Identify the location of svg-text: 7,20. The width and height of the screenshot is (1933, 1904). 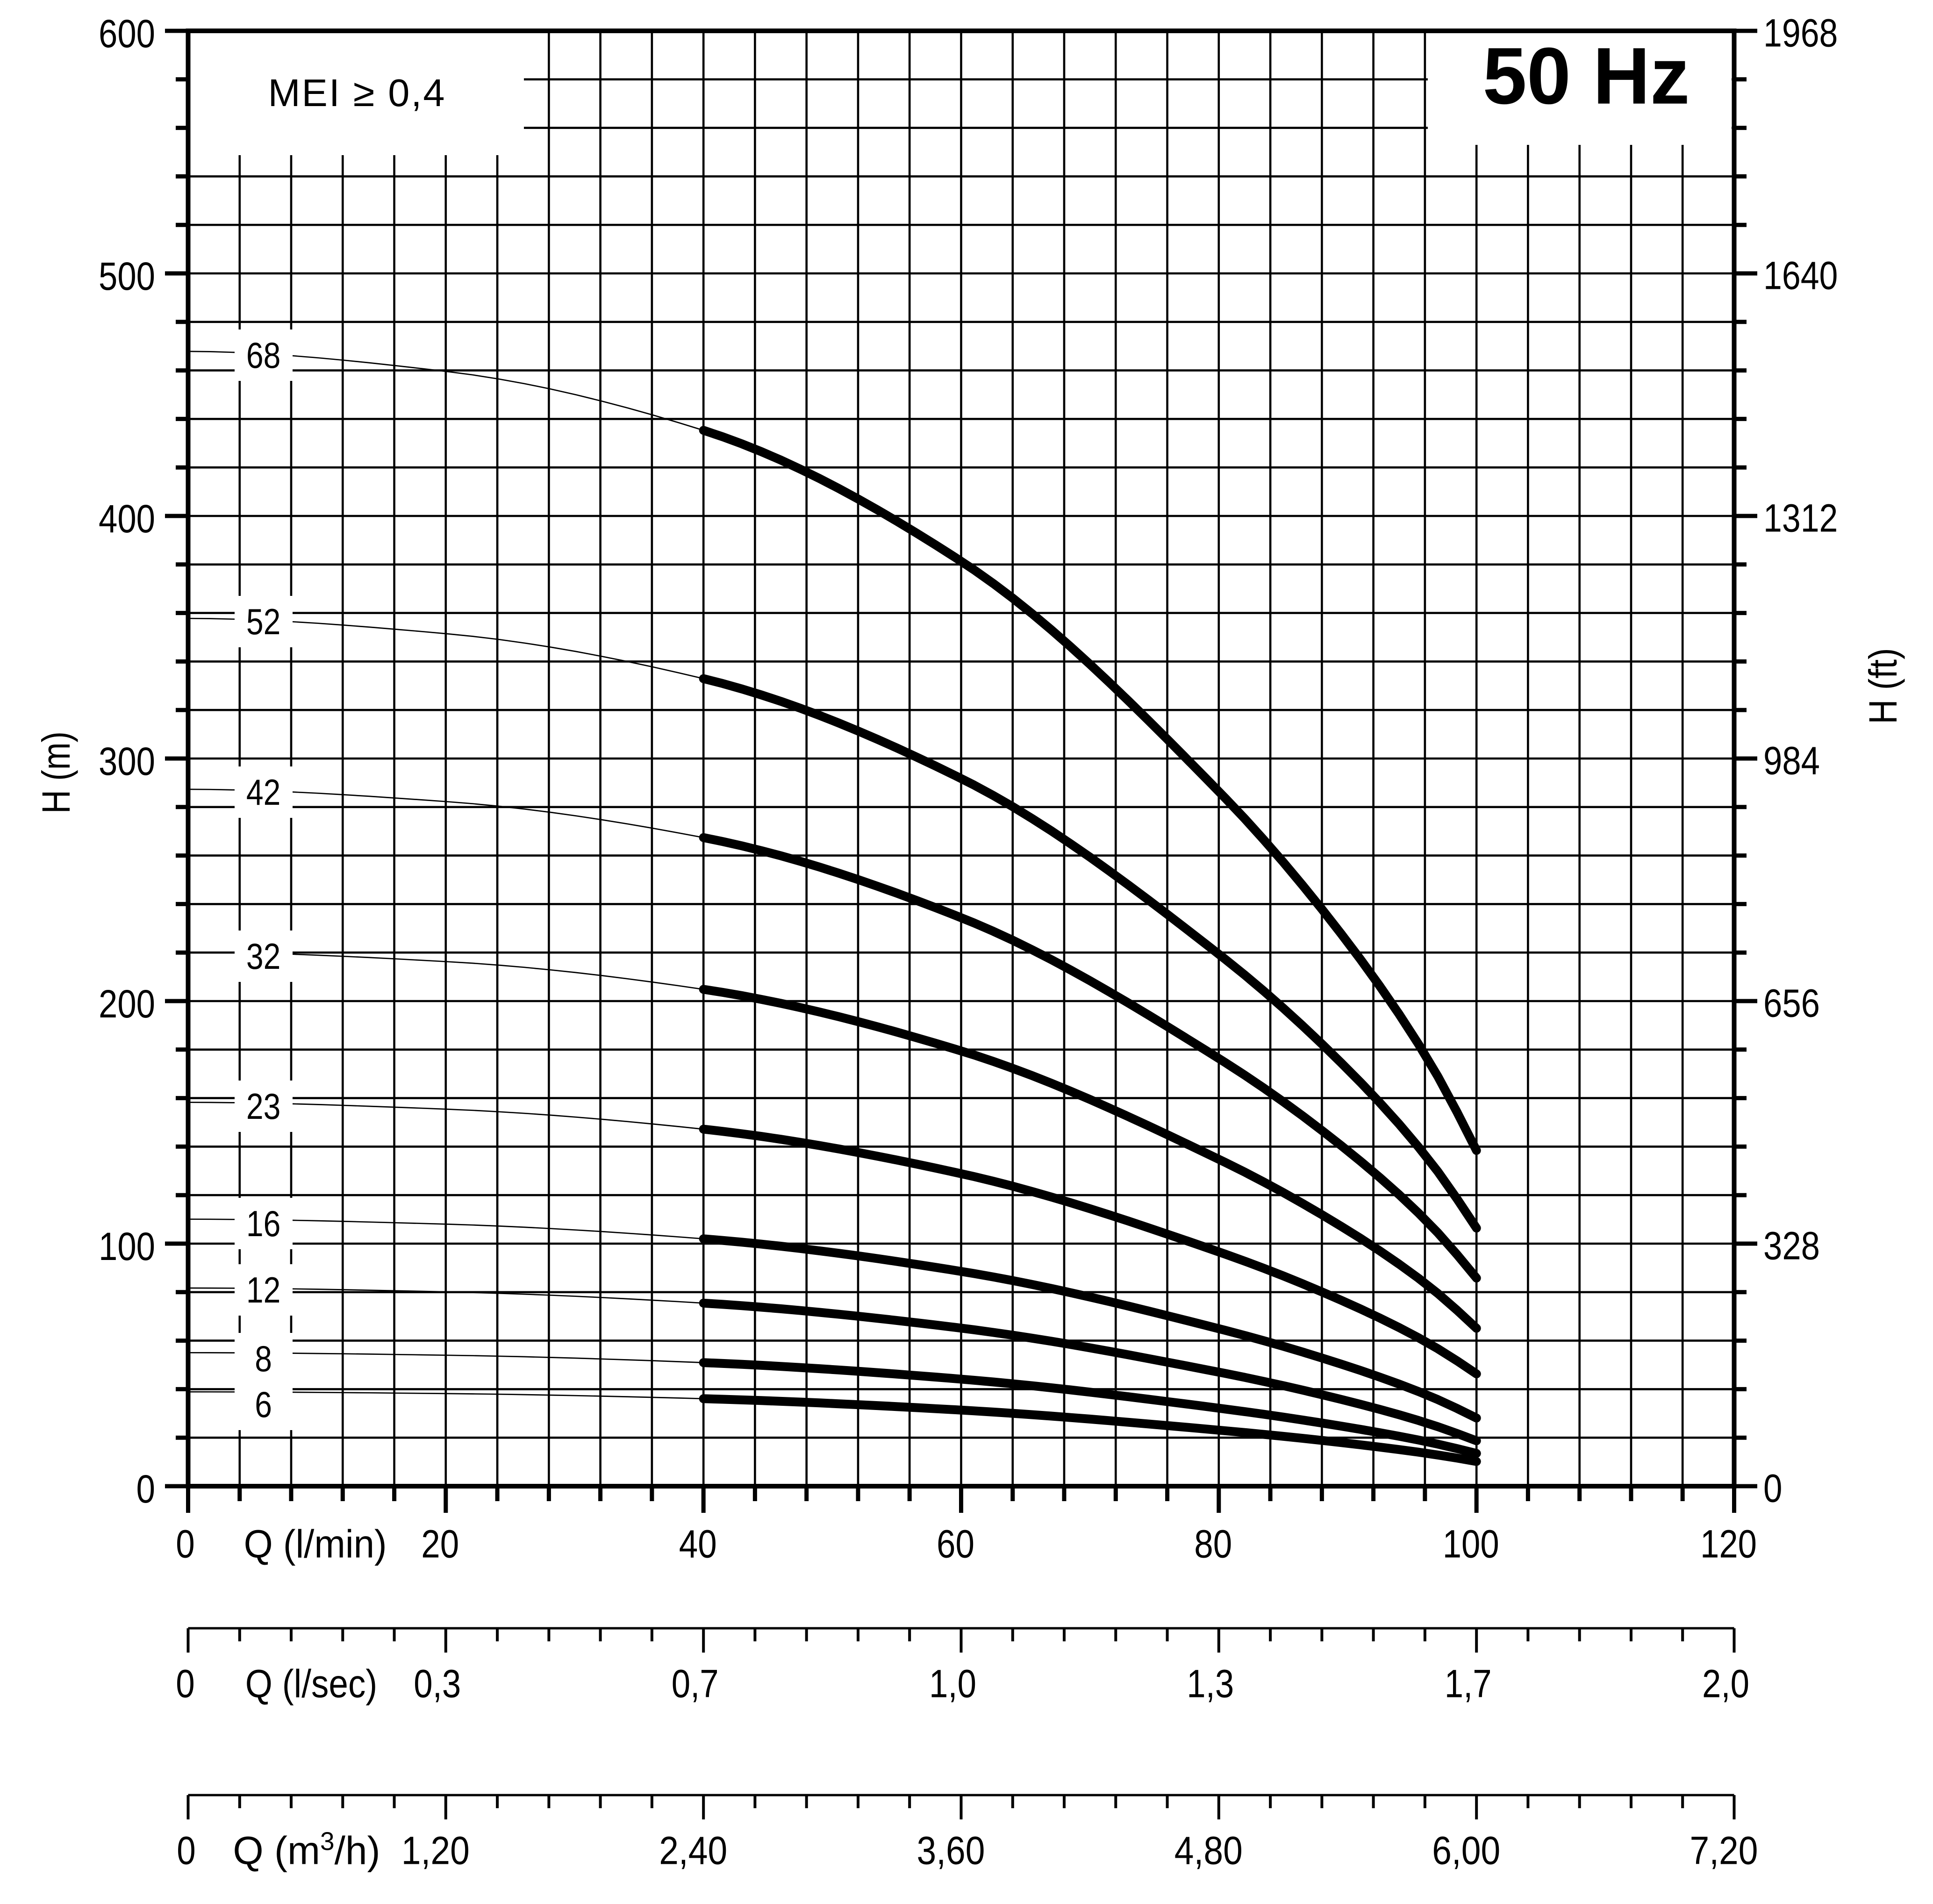
(1724, 1851).